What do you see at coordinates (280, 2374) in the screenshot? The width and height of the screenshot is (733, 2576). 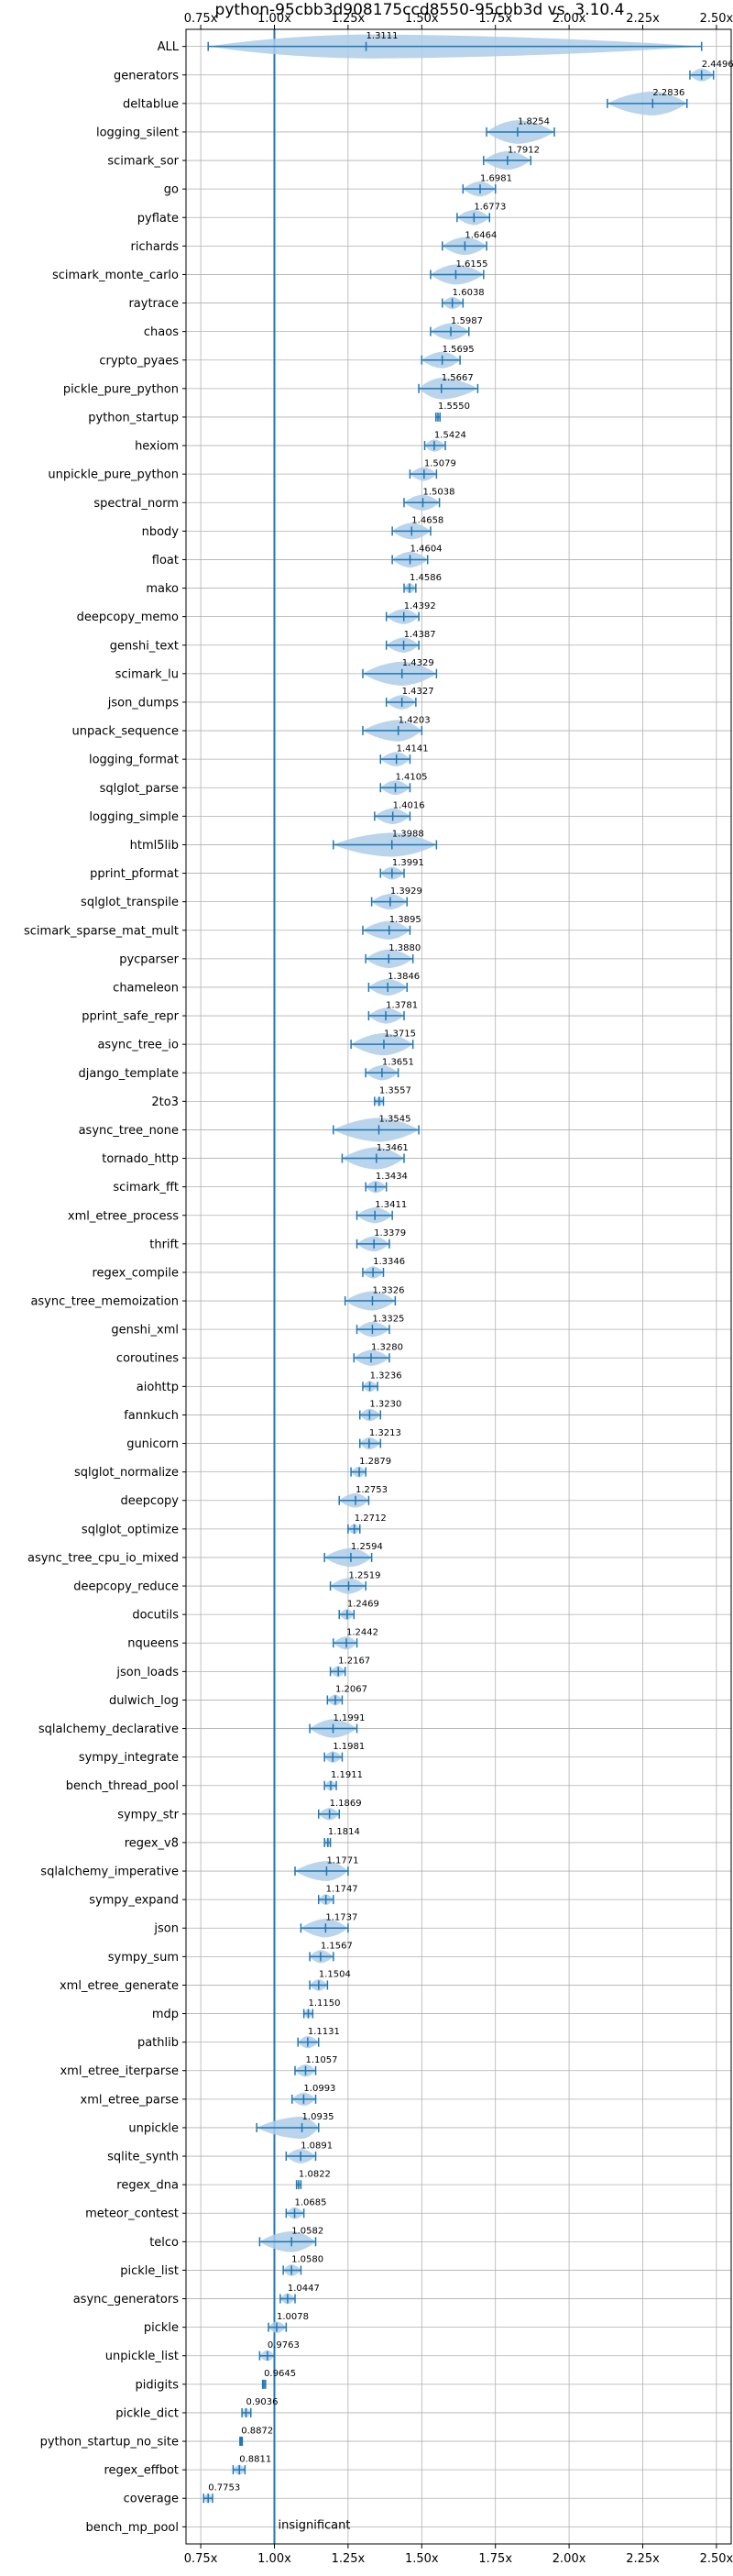 I see `value-label: 0.9645` at bounding box center [280, 2374].